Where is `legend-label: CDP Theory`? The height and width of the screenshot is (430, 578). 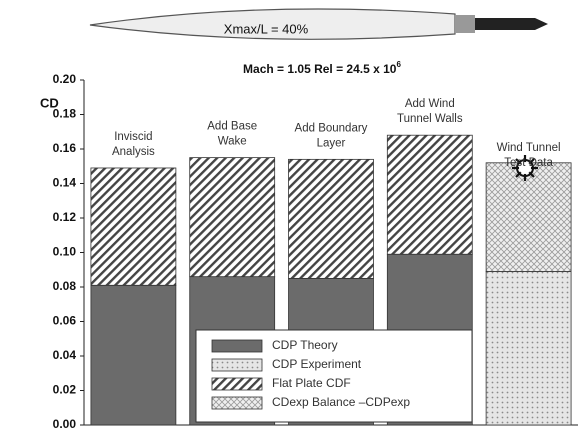 legend-label: CDP Theory is located at coordinates (305, 345).